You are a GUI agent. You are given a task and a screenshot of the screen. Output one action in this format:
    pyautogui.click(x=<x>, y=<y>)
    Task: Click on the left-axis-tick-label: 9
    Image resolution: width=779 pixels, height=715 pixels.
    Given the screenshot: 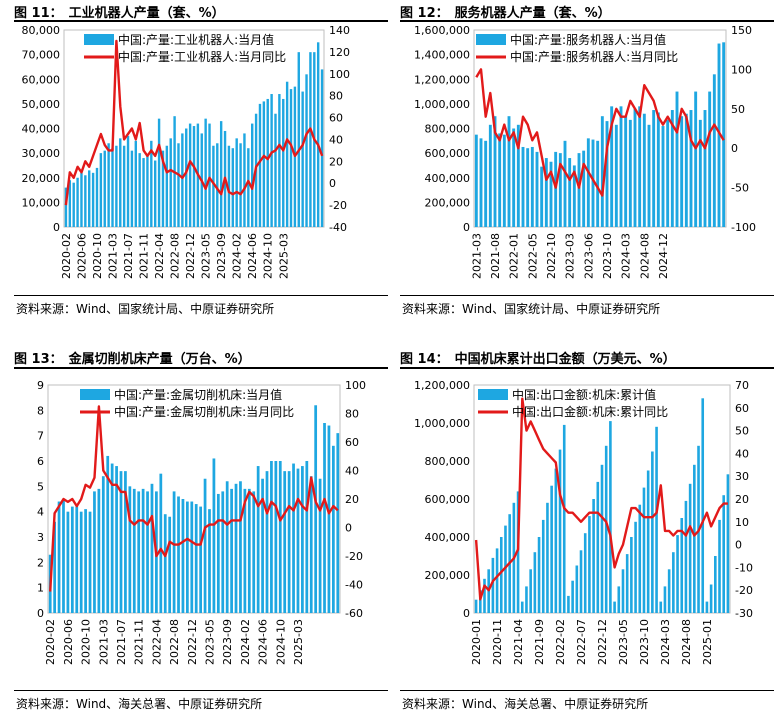 What is the action you would take?
    pyautogui.click(x=40, y=385)
    